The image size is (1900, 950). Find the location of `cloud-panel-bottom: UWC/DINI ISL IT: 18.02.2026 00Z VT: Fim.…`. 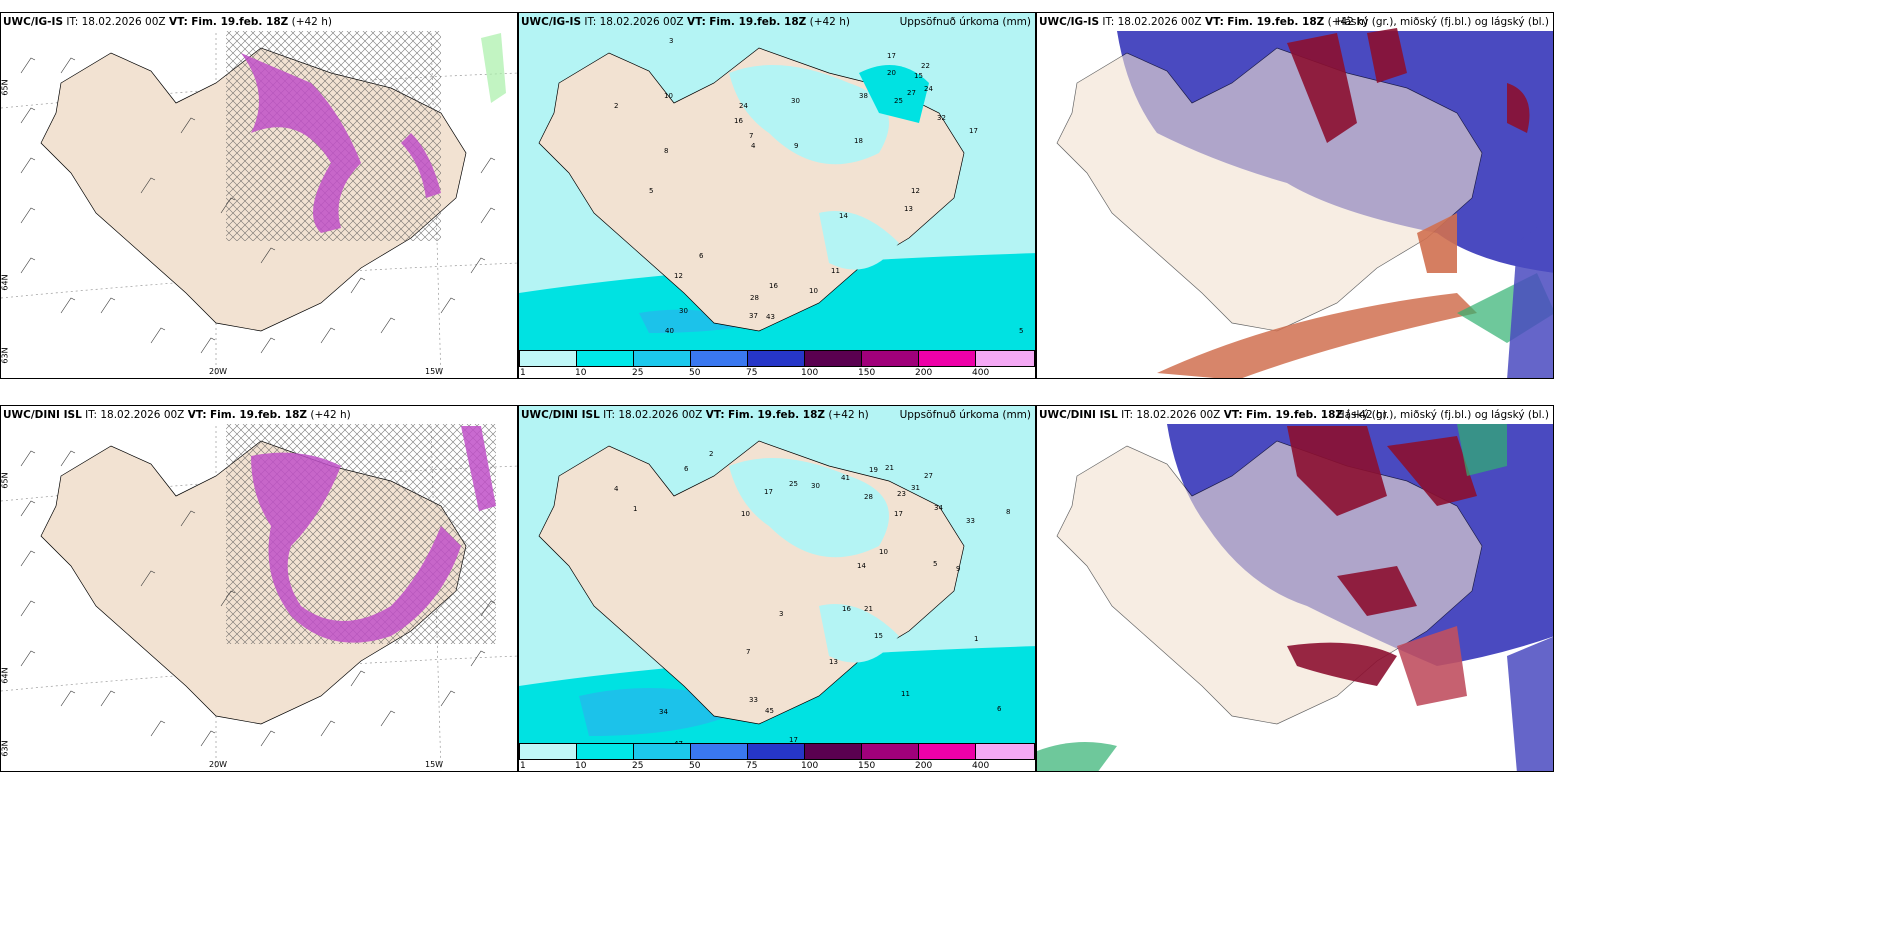

cloud-panel-bottom: UWC/DINI ISL IT: 18.02.2026 00Z VT: Fim.… is located at coordinates (1295, 588).